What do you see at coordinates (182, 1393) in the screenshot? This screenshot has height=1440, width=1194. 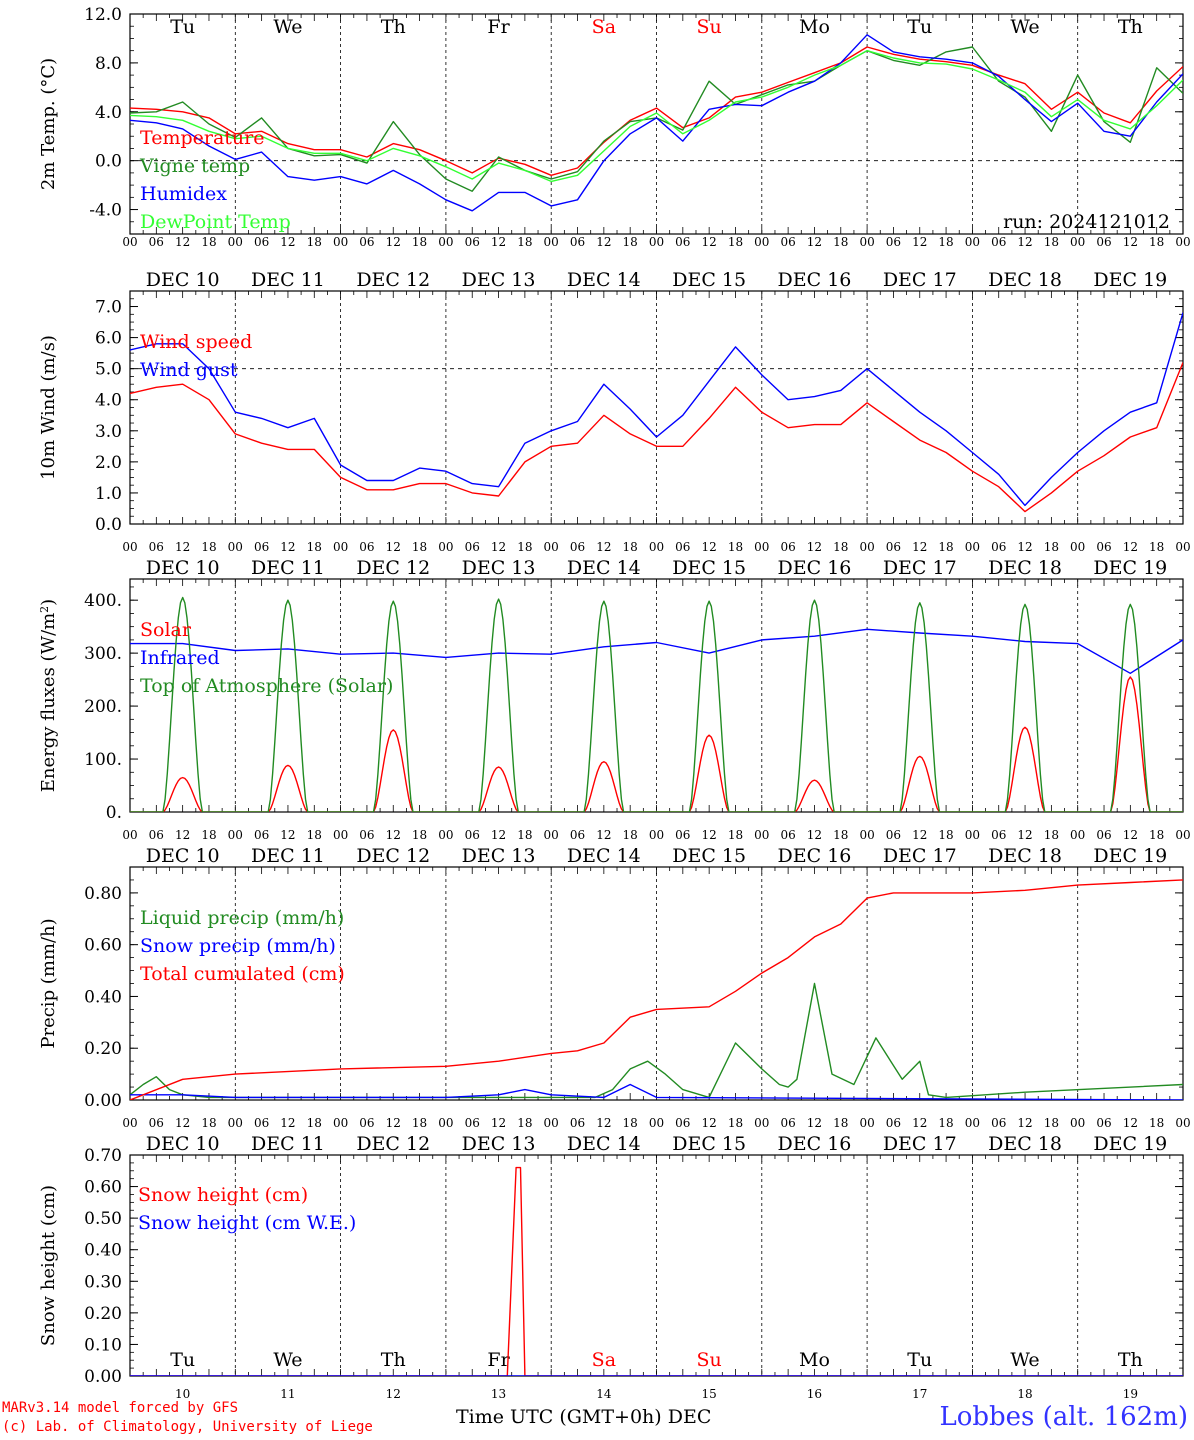 I see `day-number-label: 10` at bounding box center [182, 1393].